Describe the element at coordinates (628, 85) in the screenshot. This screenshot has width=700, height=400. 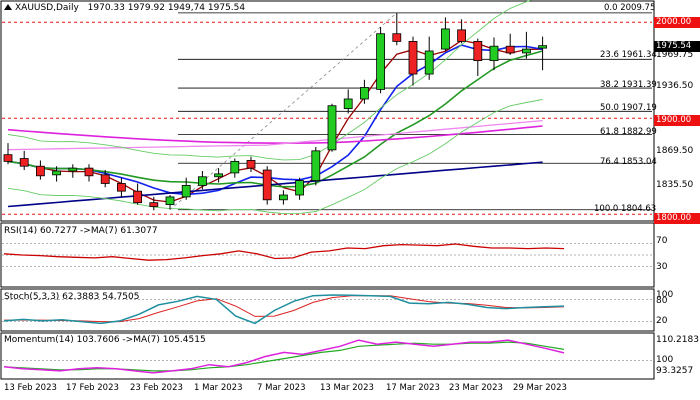
I see `fib-label-38-2: 38.2 1931.39` at that location.